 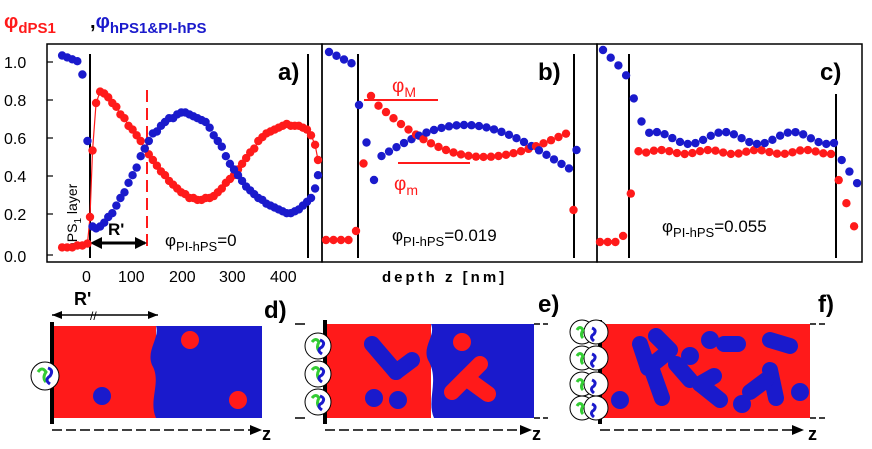 What do you see at coordinates (158, 366) in the screenshot?
I see `schematic-d: // R' z d)` at bounding box center [158, 366].